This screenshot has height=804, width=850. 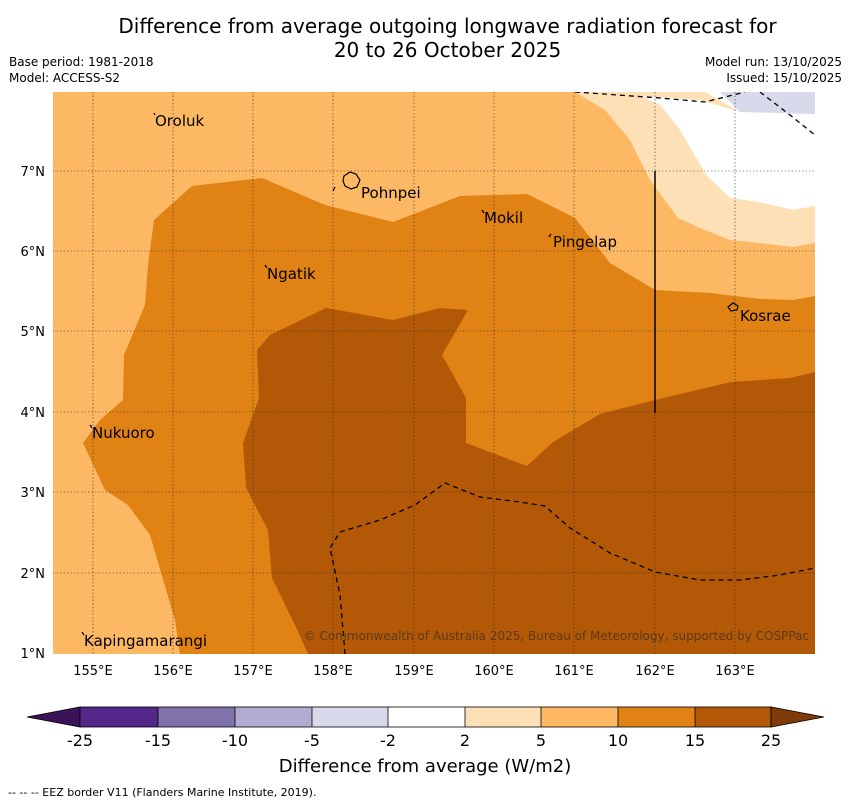 What do you see at coordinates (53, 717) in the screenshot?
I see `colorbar-low-extend` at bounding box center [53, 717].